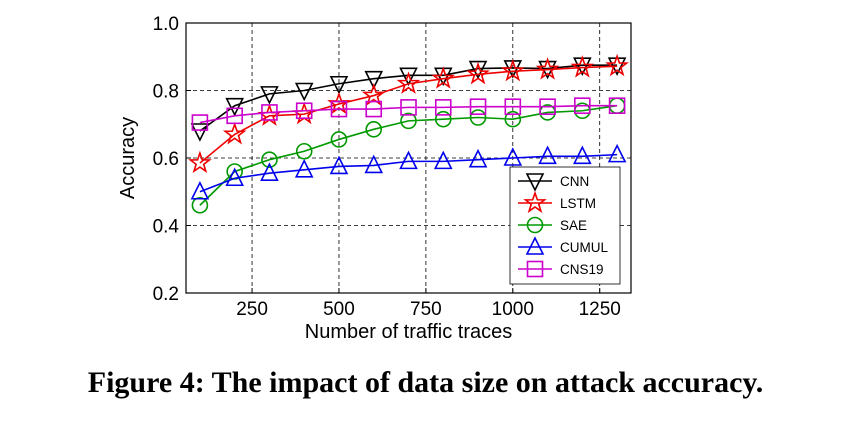 This screenshot has height=424, width=851. Describe the element at coordinates (573, 225) in the screenshot. I see `legend-label-sae: SAE` at that location.